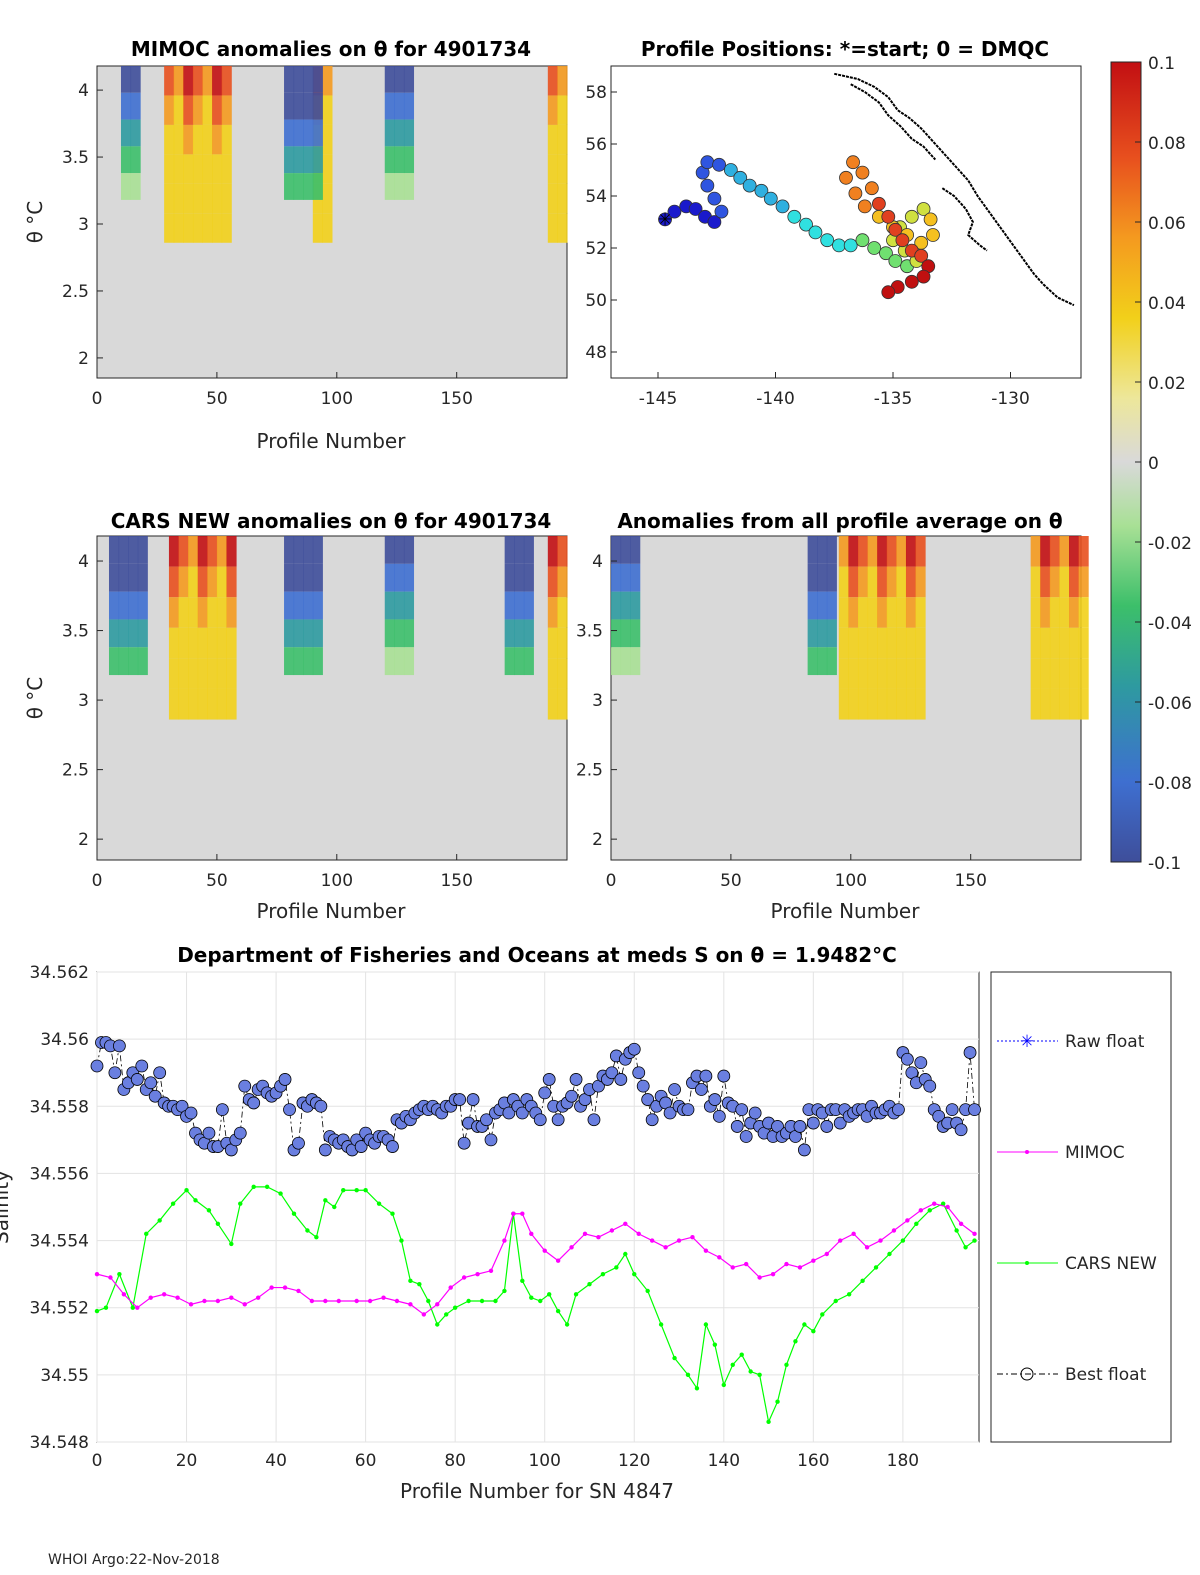 This screenshot has width=1200, height=1575. I want to click on cars-y-axis-label: θ °C, so click(35, 698).